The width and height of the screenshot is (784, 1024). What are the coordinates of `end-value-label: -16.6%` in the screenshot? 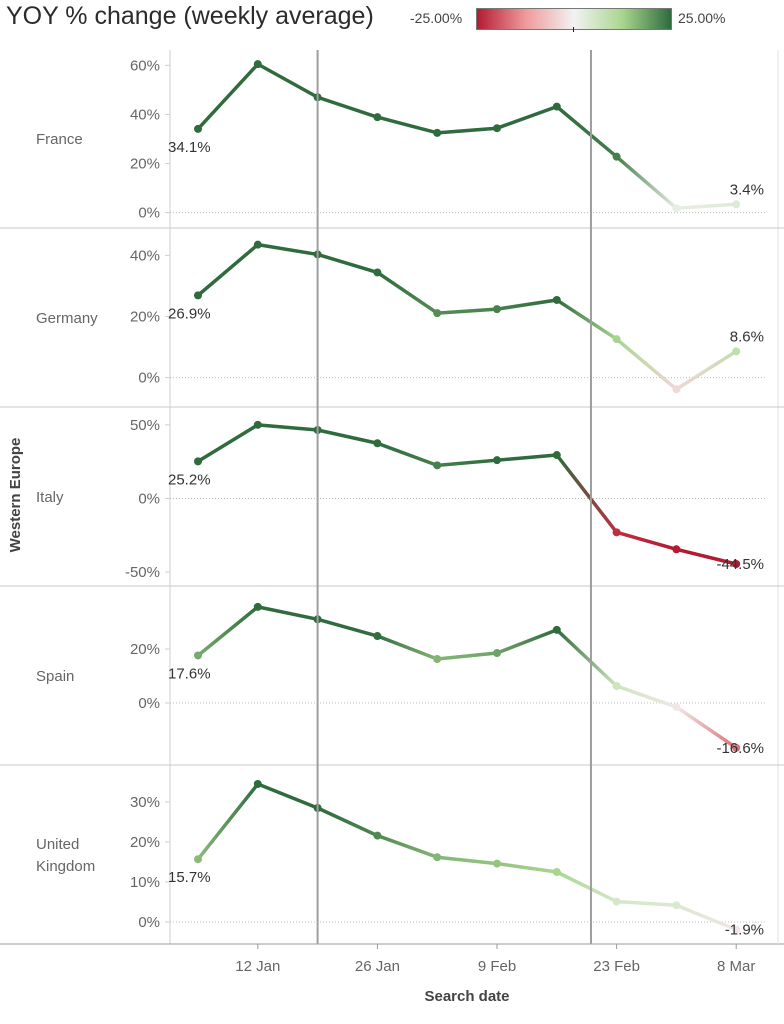 It's located at (740, 748).